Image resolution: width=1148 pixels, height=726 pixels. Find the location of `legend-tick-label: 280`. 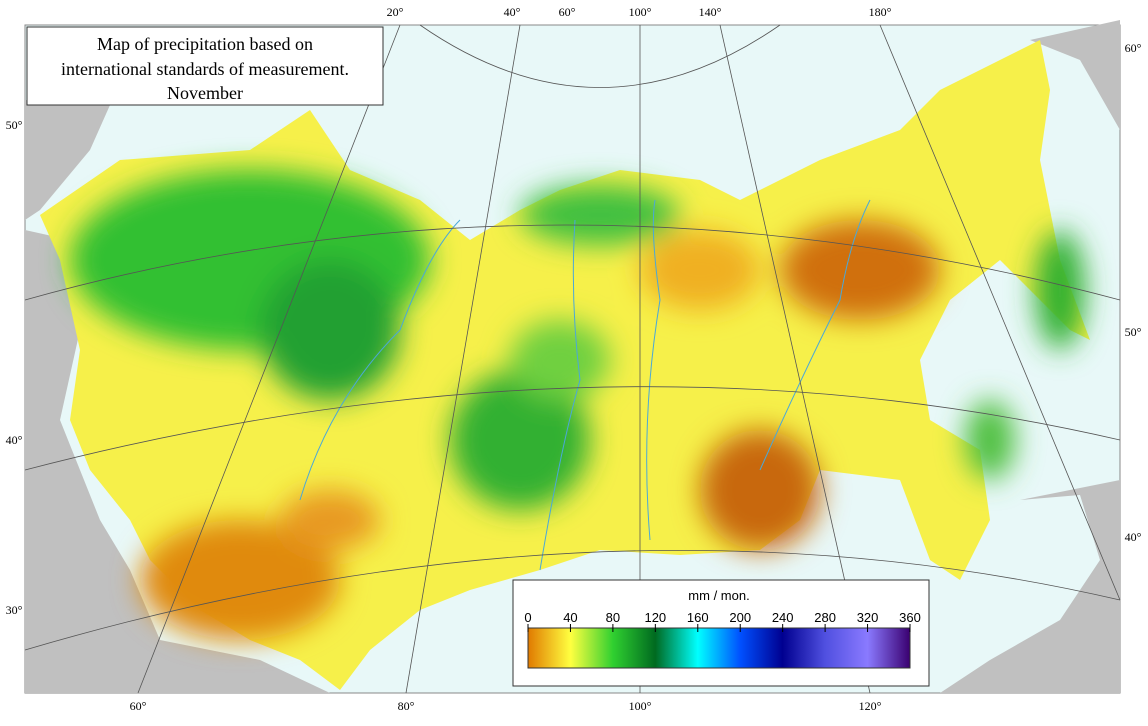

legend-tick-label: 280 is located at coordinates (825, 617).